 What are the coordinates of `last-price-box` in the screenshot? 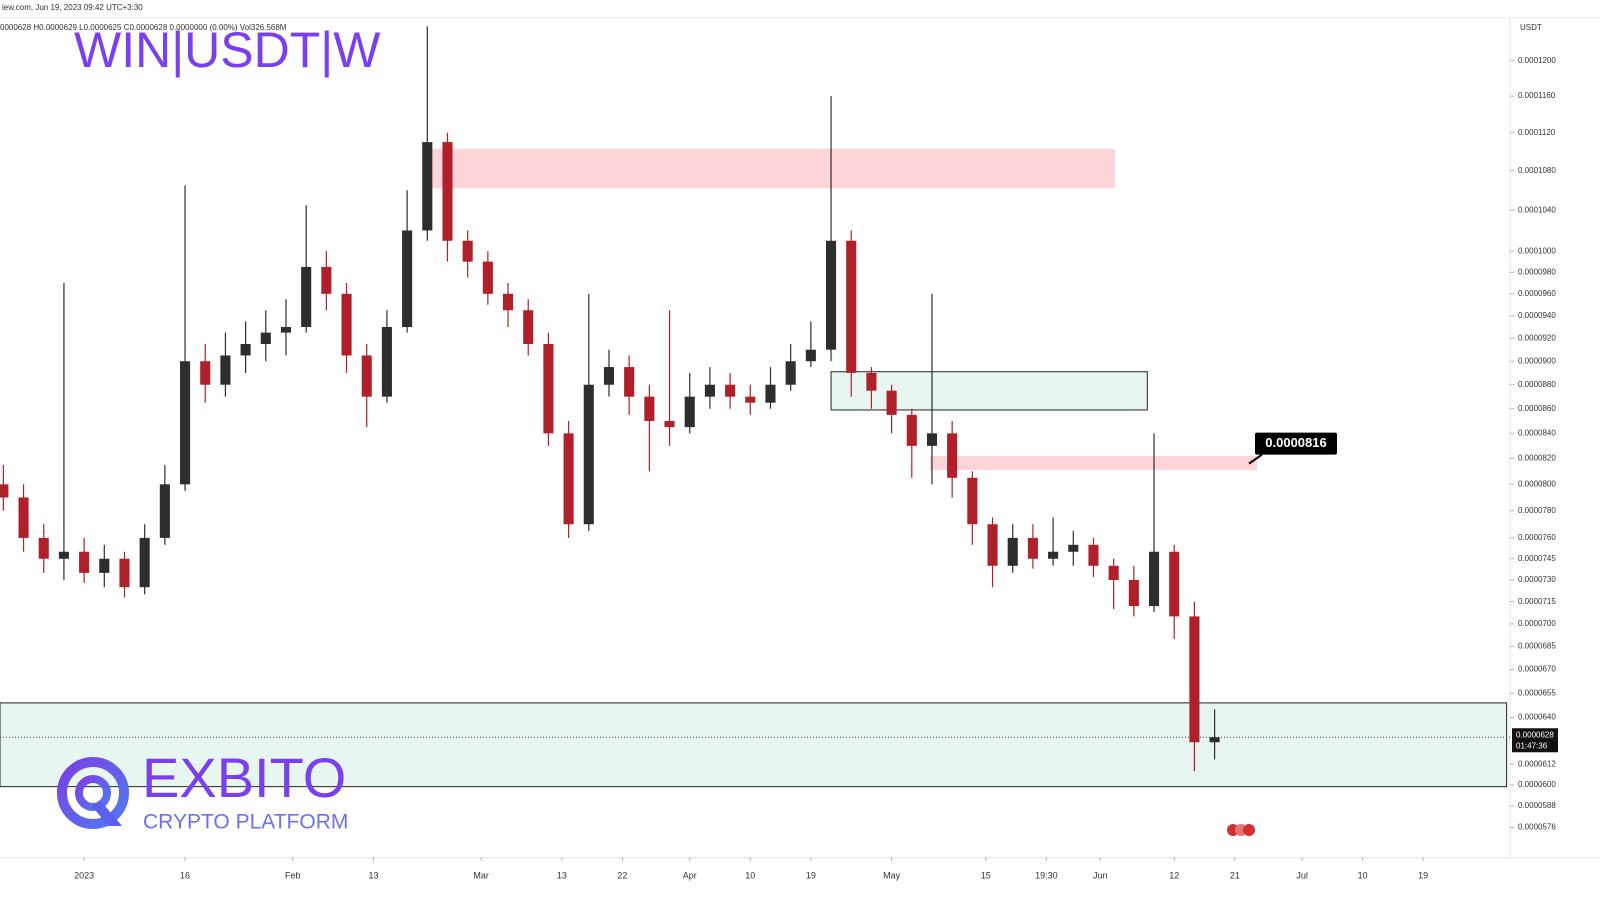 It's located at (1535, 740).